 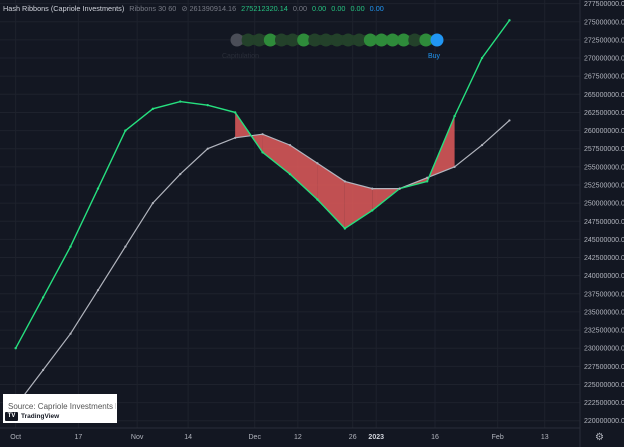 I want to click on y-tick-label: 272500000.00, so click(x=604, y=40).